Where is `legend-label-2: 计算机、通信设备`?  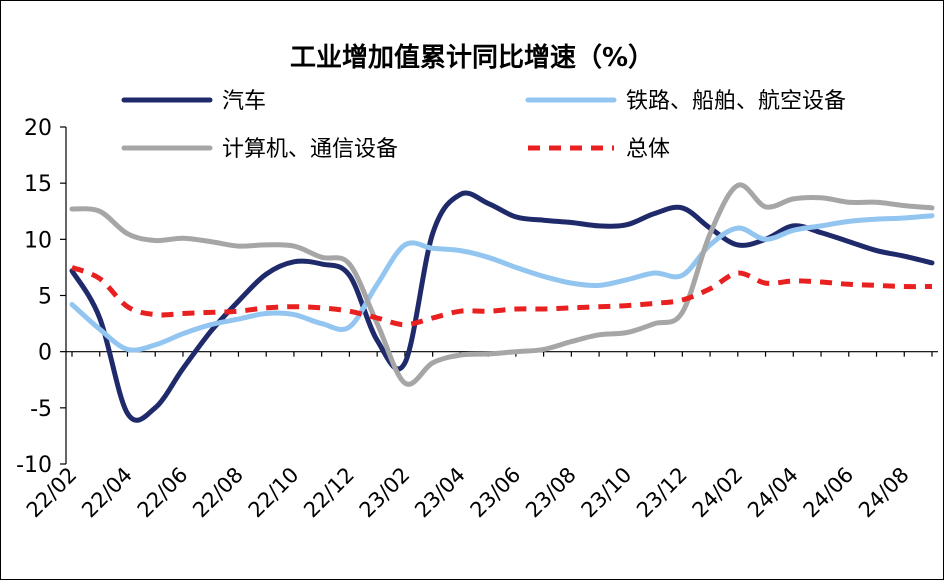
legend-label-2: 计算机、通信设备 is located at coordinates (310, 149).